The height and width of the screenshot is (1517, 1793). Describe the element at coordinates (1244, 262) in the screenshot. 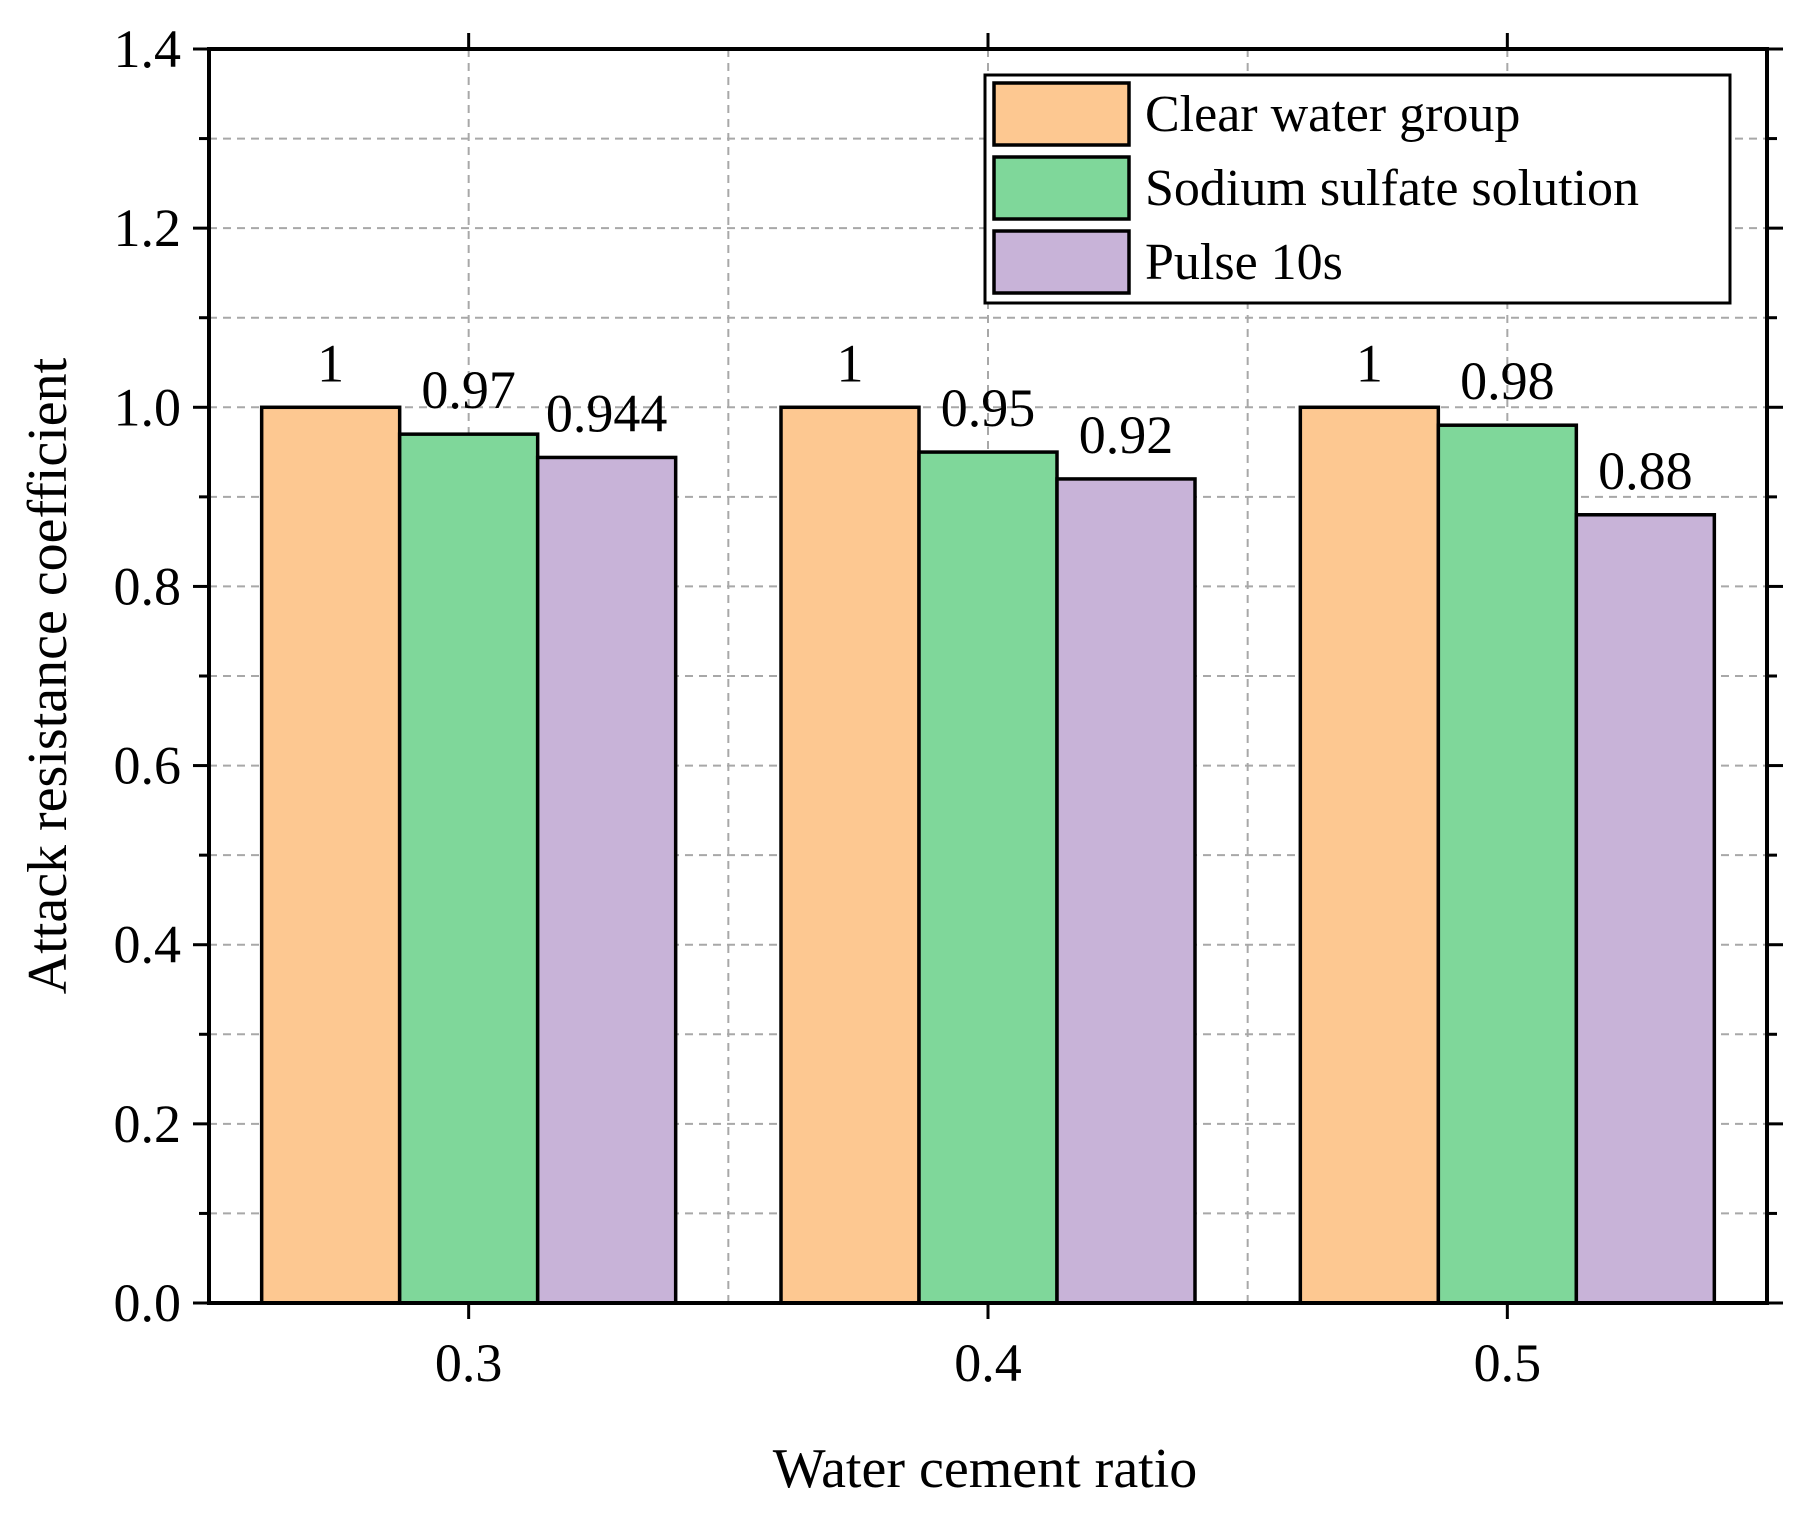

I see `legend-label: Pulse 10s` at that location.